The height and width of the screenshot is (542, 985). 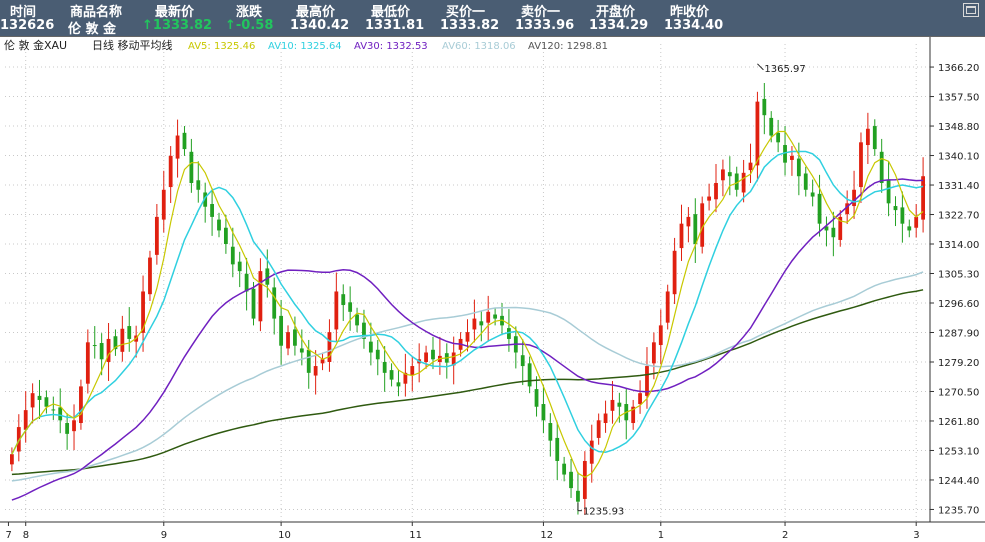 I want to click on restore-window-icon, so click(x=971, y=10).